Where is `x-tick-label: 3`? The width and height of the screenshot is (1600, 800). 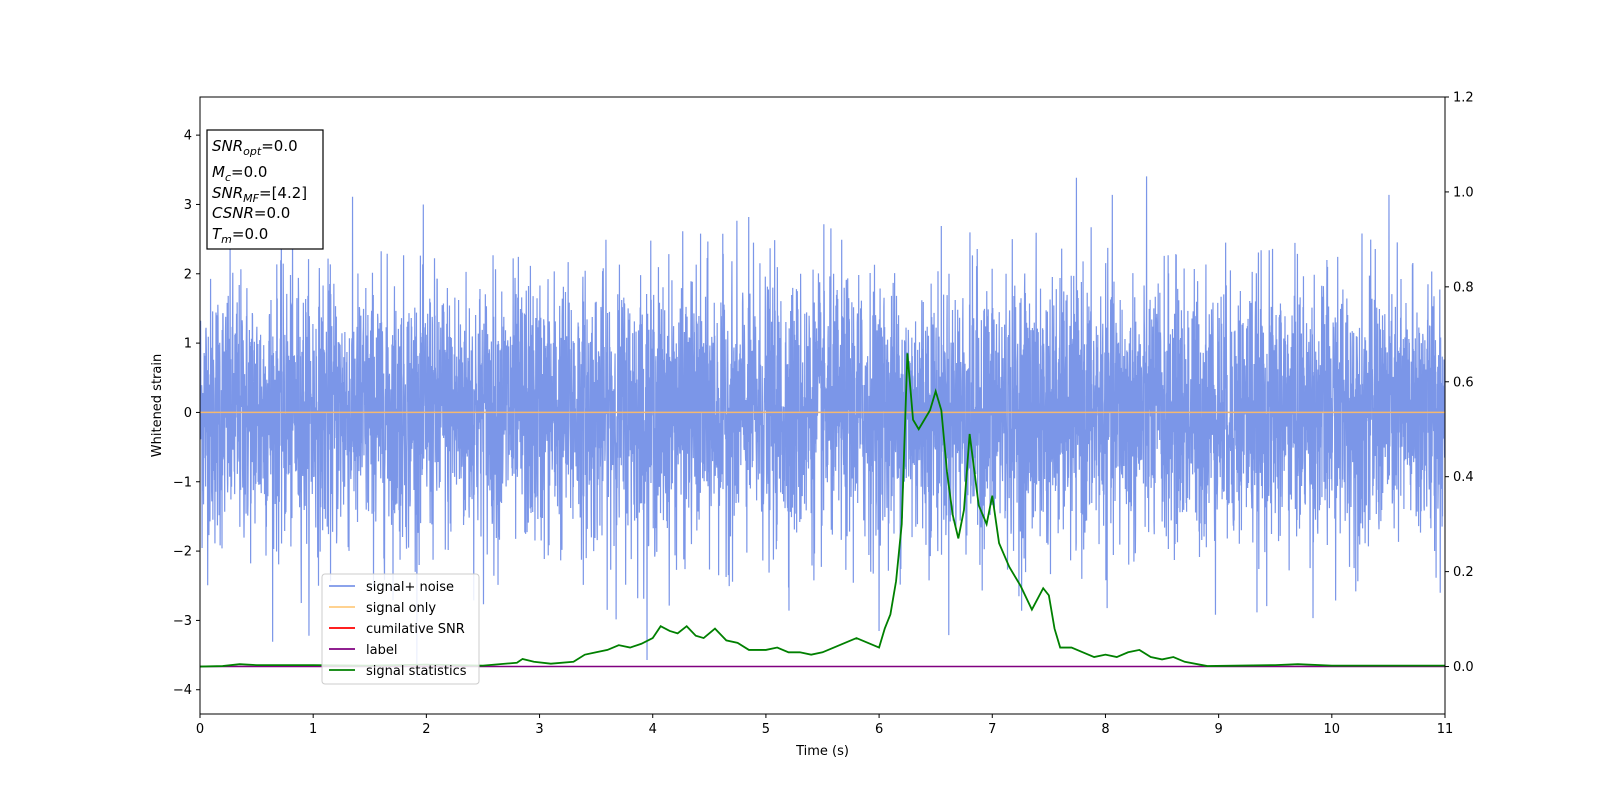 x-tick-label: 3 is located at coordinates (539, 729).